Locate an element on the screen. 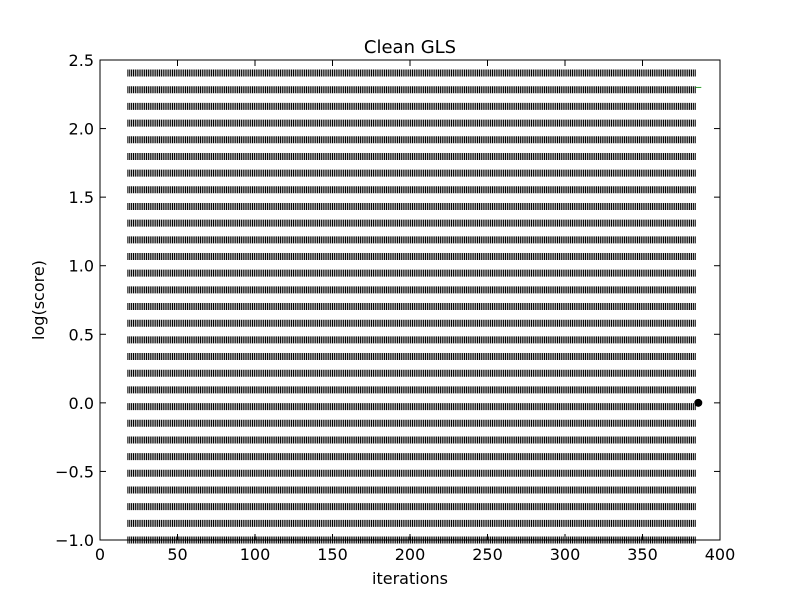 This screenshot has height=600, width=800. y-tick-label-7: 2.5 is located at coordinates (81, 60).